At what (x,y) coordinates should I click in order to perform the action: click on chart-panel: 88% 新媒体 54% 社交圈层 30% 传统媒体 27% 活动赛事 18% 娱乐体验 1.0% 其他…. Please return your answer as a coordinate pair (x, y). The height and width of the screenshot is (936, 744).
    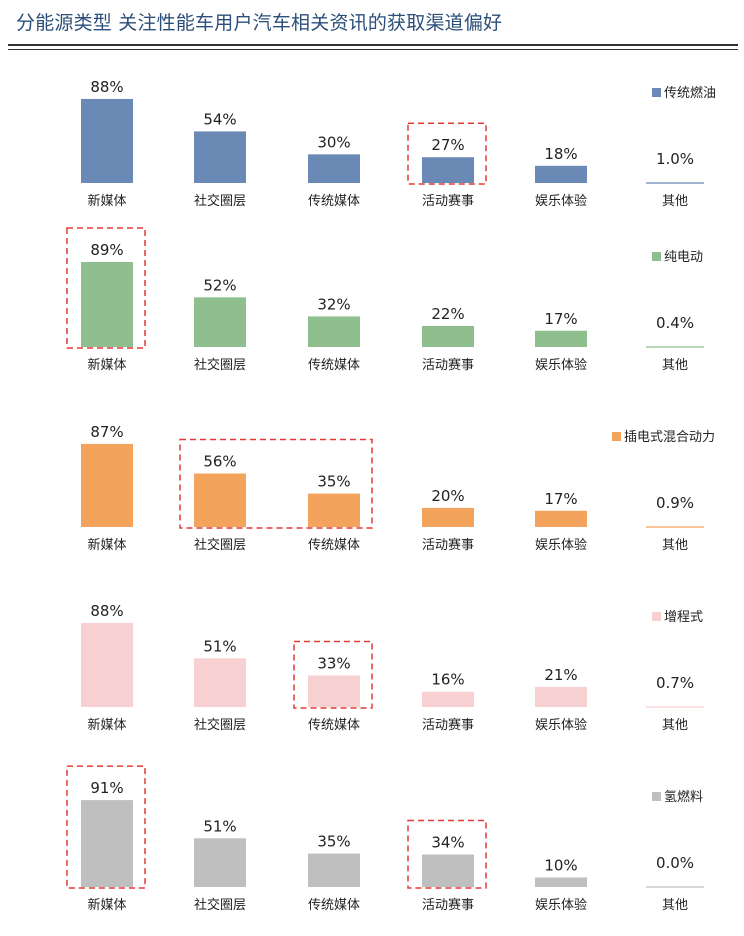
    Looking at the image, I should click on (398, 143).